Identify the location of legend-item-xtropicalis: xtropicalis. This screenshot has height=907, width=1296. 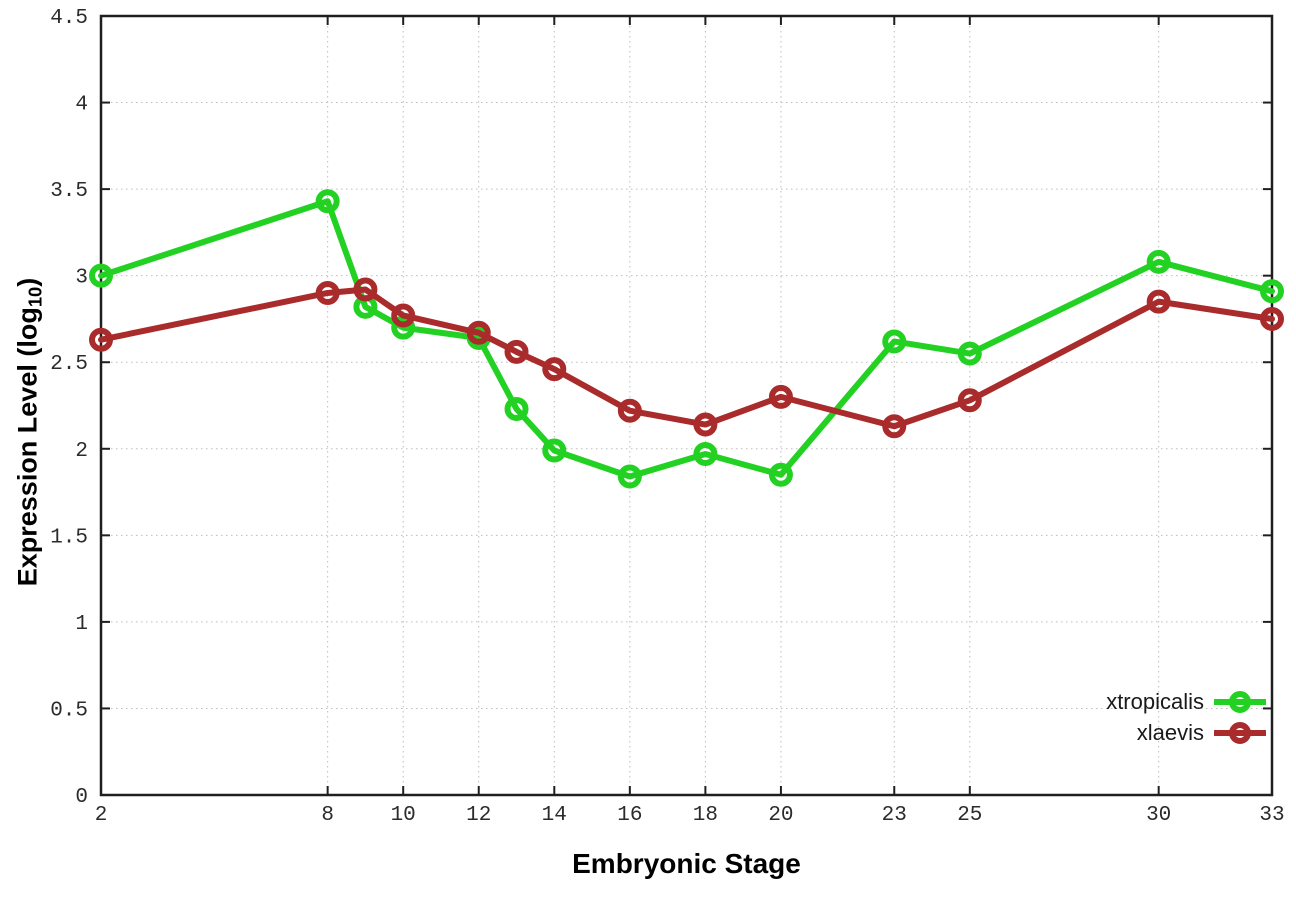
(1186, 701).